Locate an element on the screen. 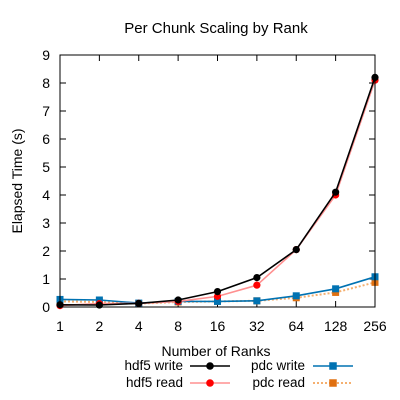  y-tick-label: 3 is located at coordinates (46, 223).